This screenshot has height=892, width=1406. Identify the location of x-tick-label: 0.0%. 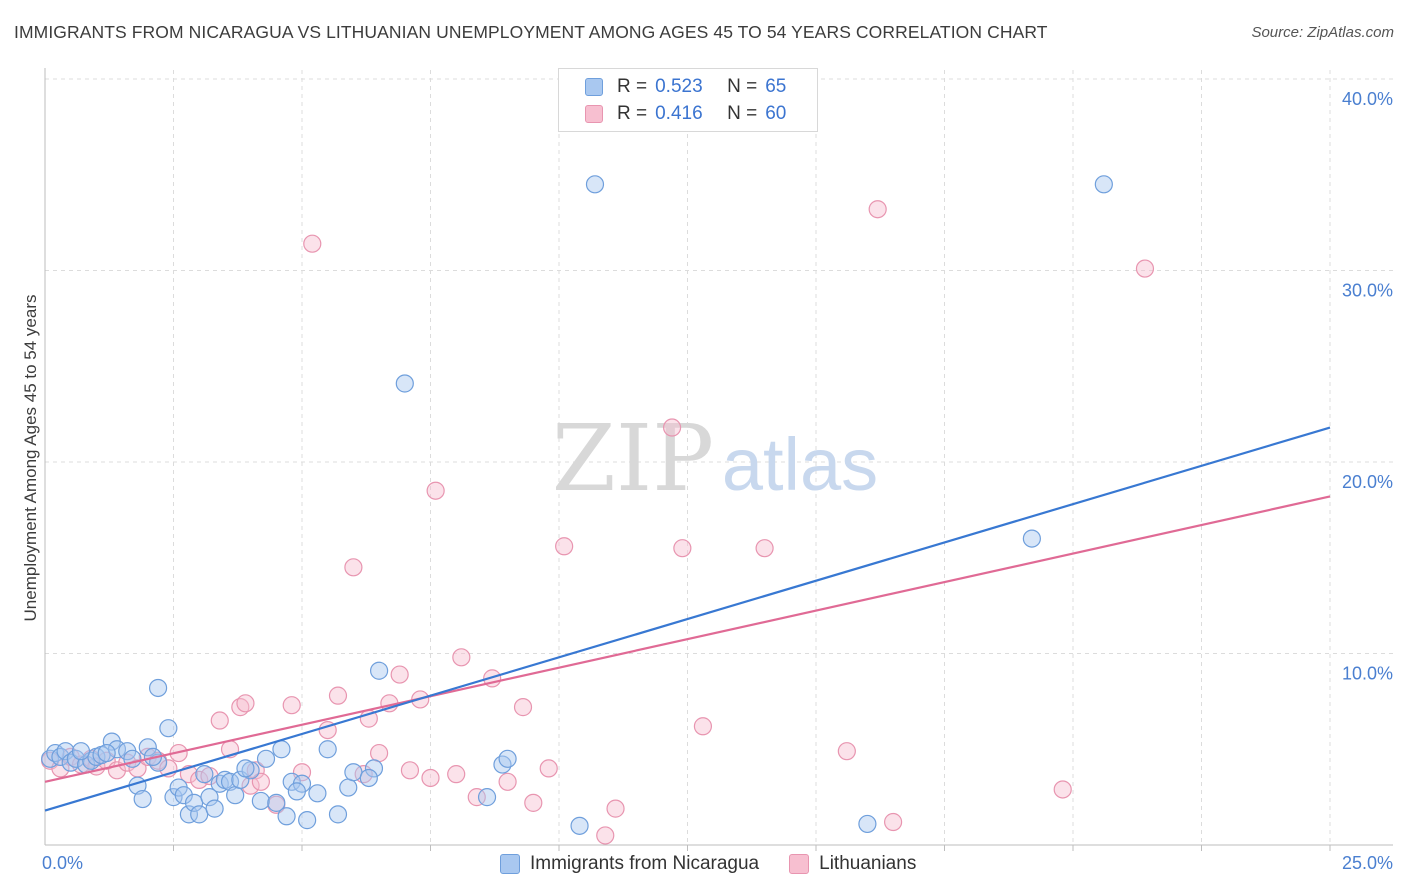
(62, 863).